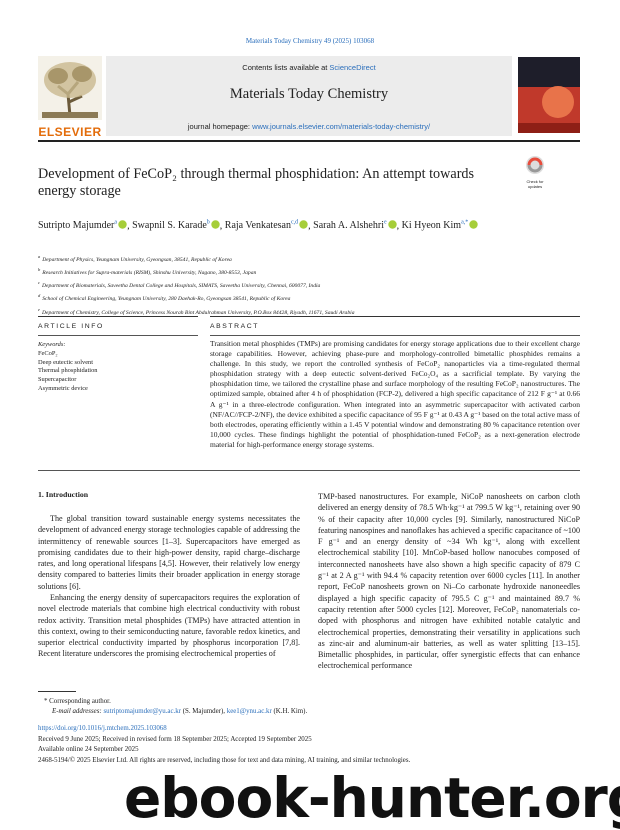 The image size is (620, 830). What do you see at coordinates (286, 67) in the screenshot?
I see `contents-text: Contents lists available at` at bounding box center [286, 67].